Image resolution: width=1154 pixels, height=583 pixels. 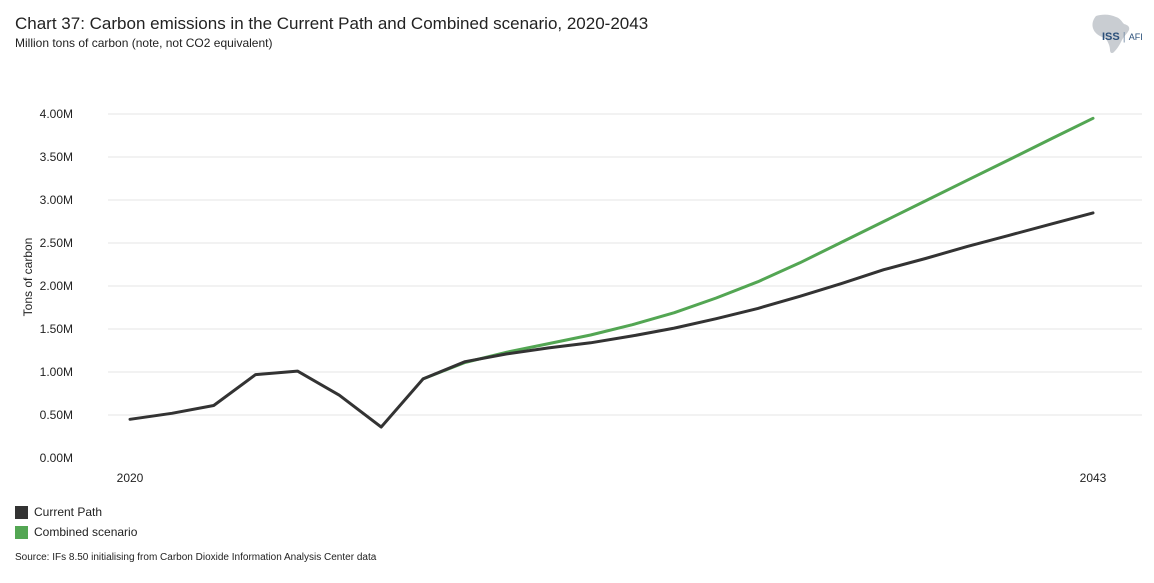 I want to click on y-tick-label: 2.00M, so click(x=56, y=286).